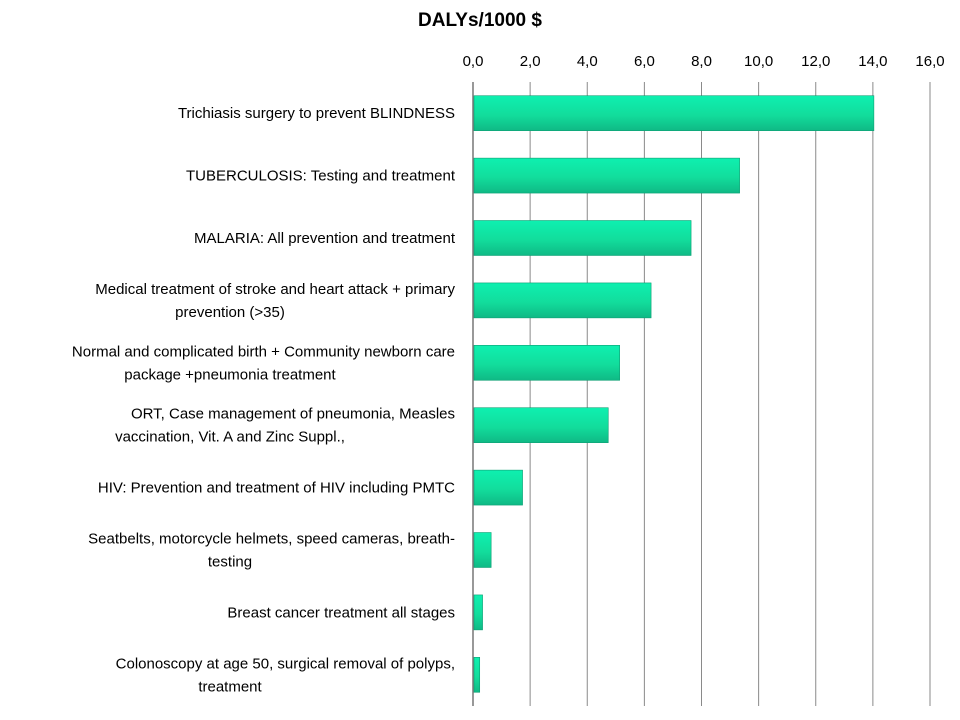 This screenshot has height=720, width=960. Describe the element at coordinates (872, 61) in the screenshot. I see `x-tick-label: 14,0` at that location.